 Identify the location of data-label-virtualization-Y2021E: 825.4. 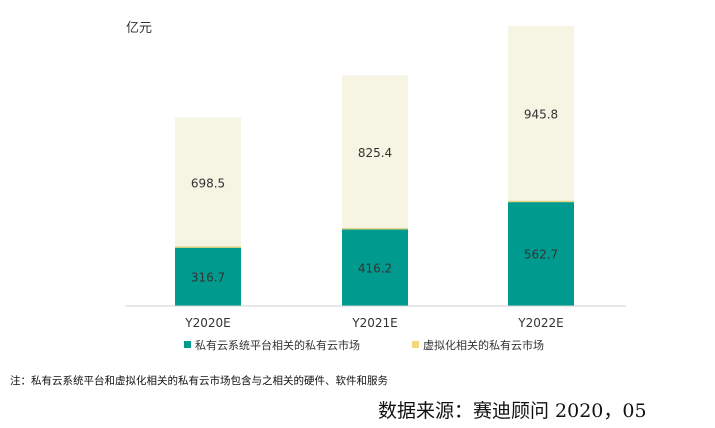
(375, 153).